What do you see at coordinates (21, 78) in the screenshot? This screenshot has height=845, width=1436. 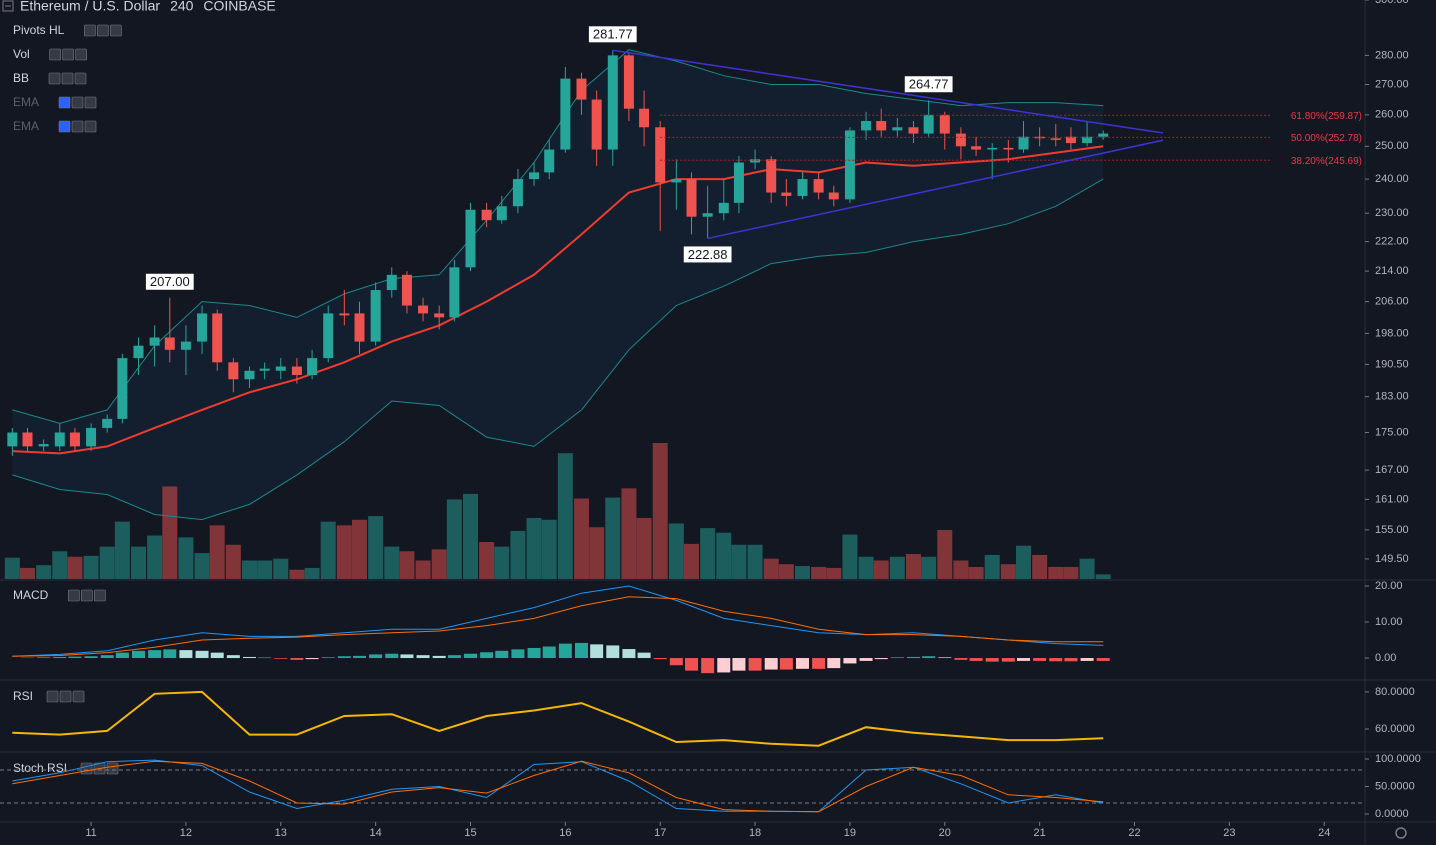 I see `legend-item: BB` at bounding box center [21, 78].